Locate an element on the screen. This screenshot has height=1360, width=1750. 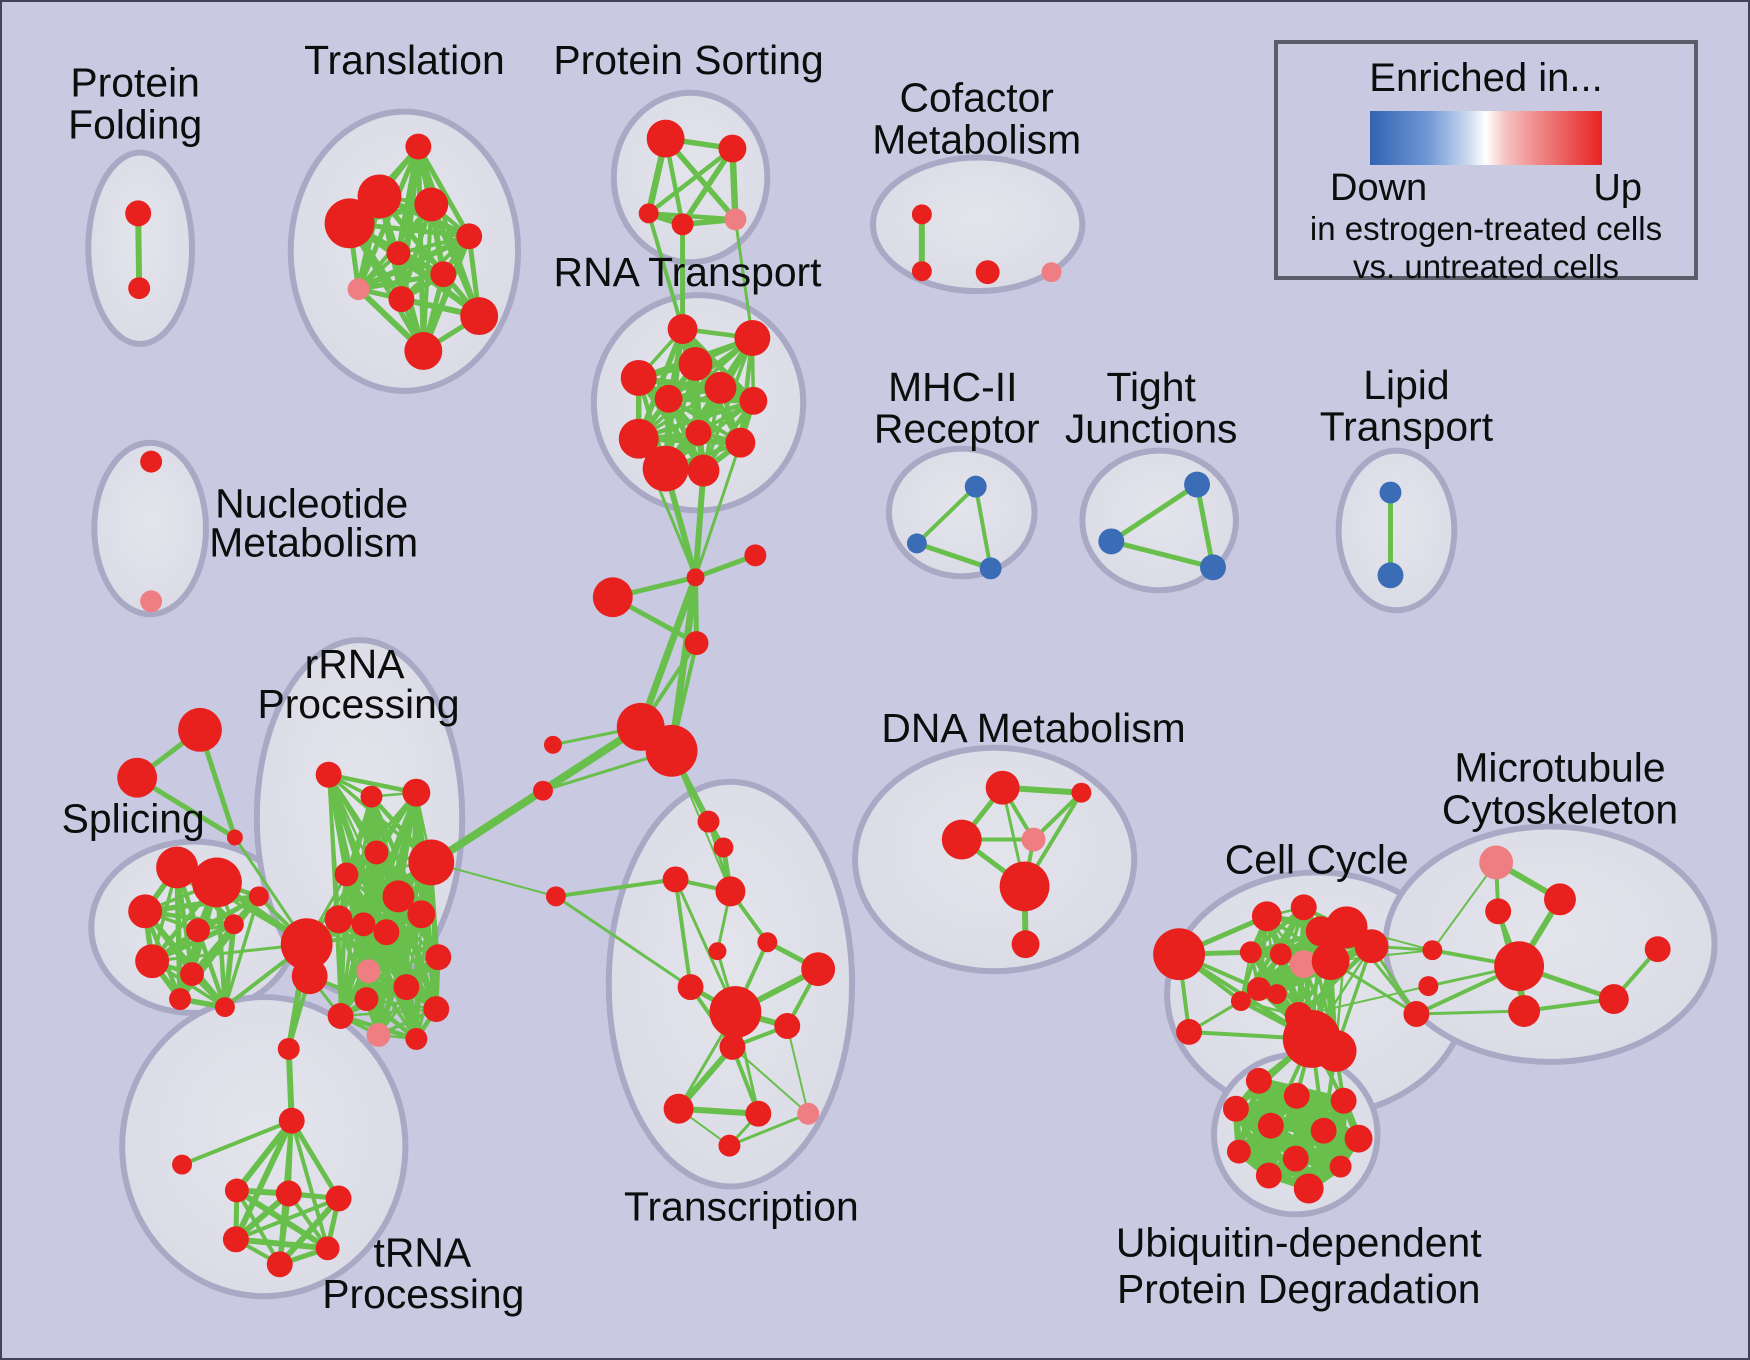
tight-junctions-edge is located at coordinates (1154, 513).